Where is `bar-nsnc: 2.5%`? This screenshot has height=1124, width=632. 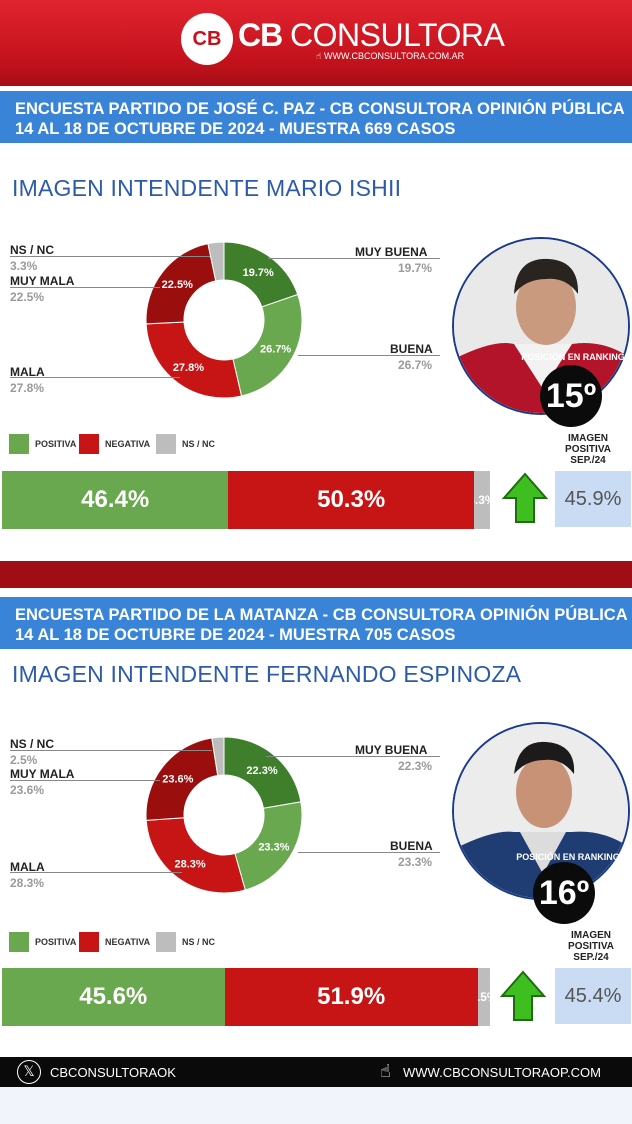
bar-nsnc: 2.5% is located at coordinates (483, 997).